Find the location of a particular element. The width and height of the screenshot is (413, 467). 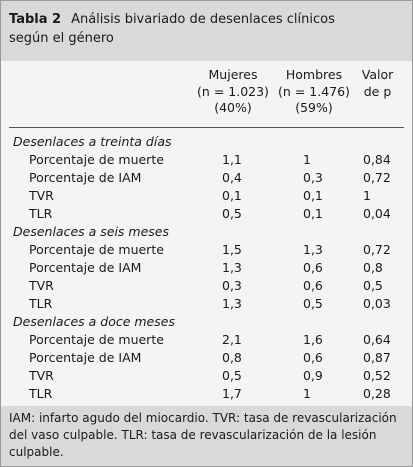

cell-mujeres: 1,7 is located at coordinates (232, 393).